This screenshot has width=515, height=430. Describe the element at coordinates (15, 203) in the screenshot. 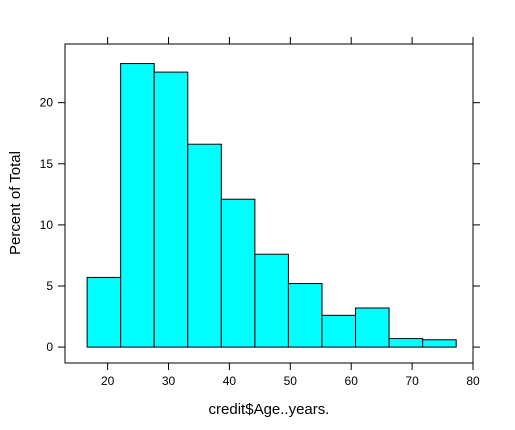

I see `y-axis-label: Percent of Total` at that location.